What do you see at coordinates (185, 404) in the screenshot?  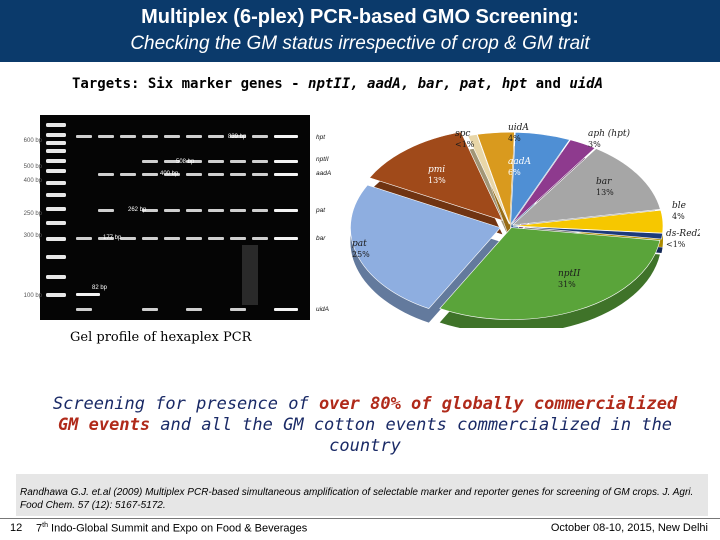 I see `screening-part-1: Screening for presence of` at bounding box center [185, 404].